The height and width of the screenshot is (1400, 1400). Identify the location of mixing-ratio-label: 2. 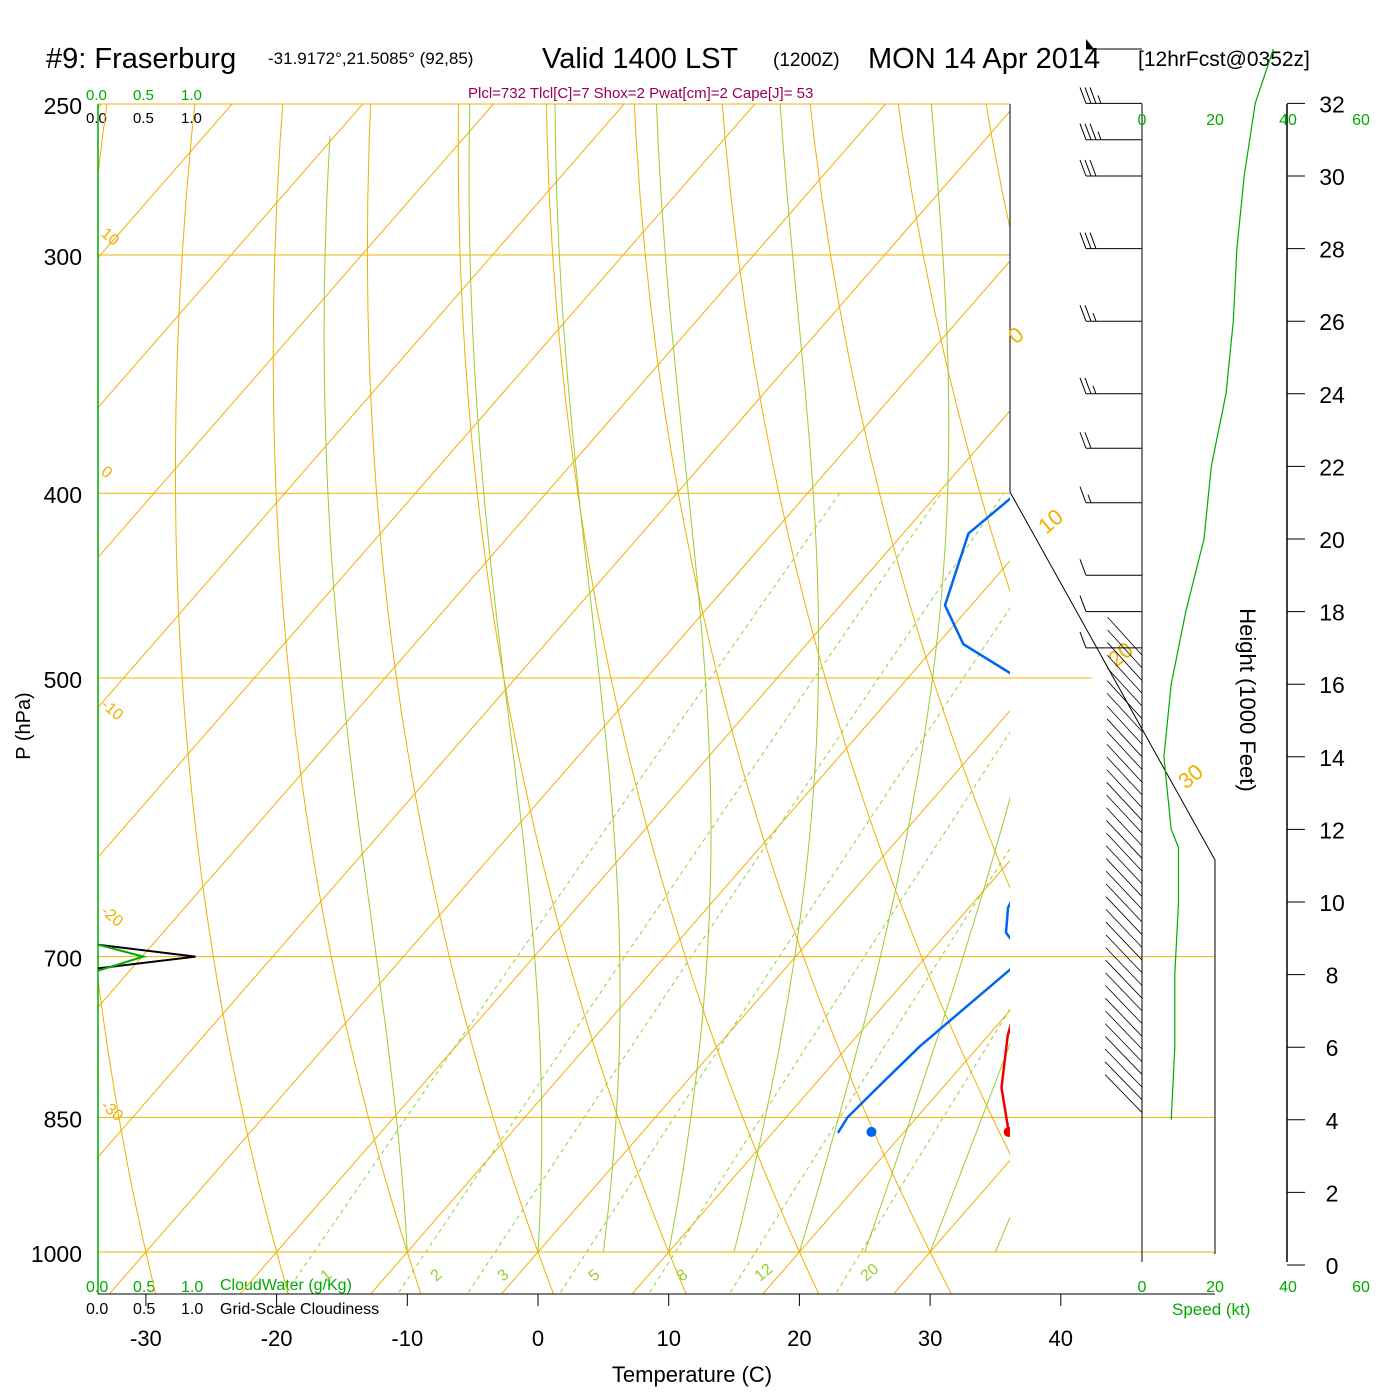
(437, 1275).